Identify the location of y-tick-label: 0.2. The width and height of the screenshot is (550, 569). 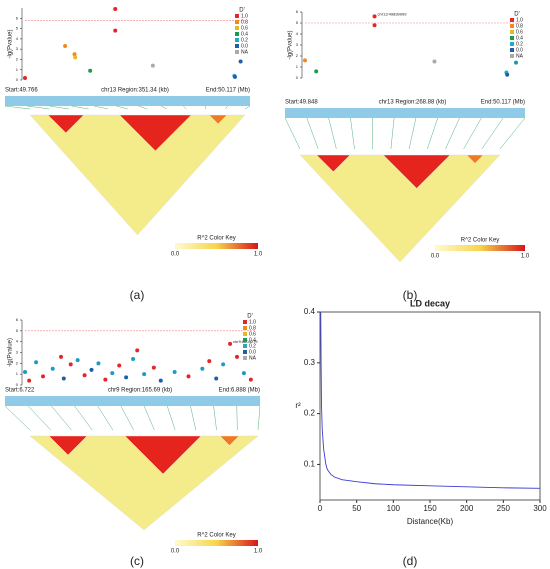
(310, 413).